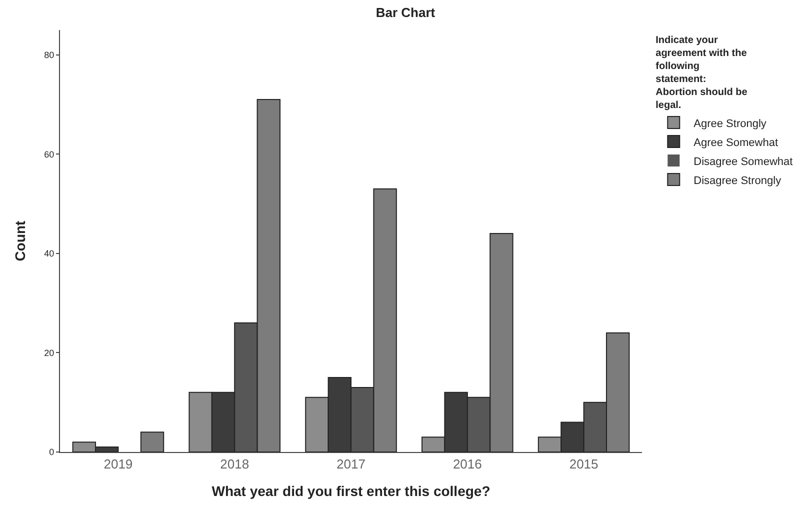 The width and height of the screenshot is (811, 512). Describe the element at coordinates (406, 12) in the screenshot. I see `chart-title: Bar Chart` at that location.